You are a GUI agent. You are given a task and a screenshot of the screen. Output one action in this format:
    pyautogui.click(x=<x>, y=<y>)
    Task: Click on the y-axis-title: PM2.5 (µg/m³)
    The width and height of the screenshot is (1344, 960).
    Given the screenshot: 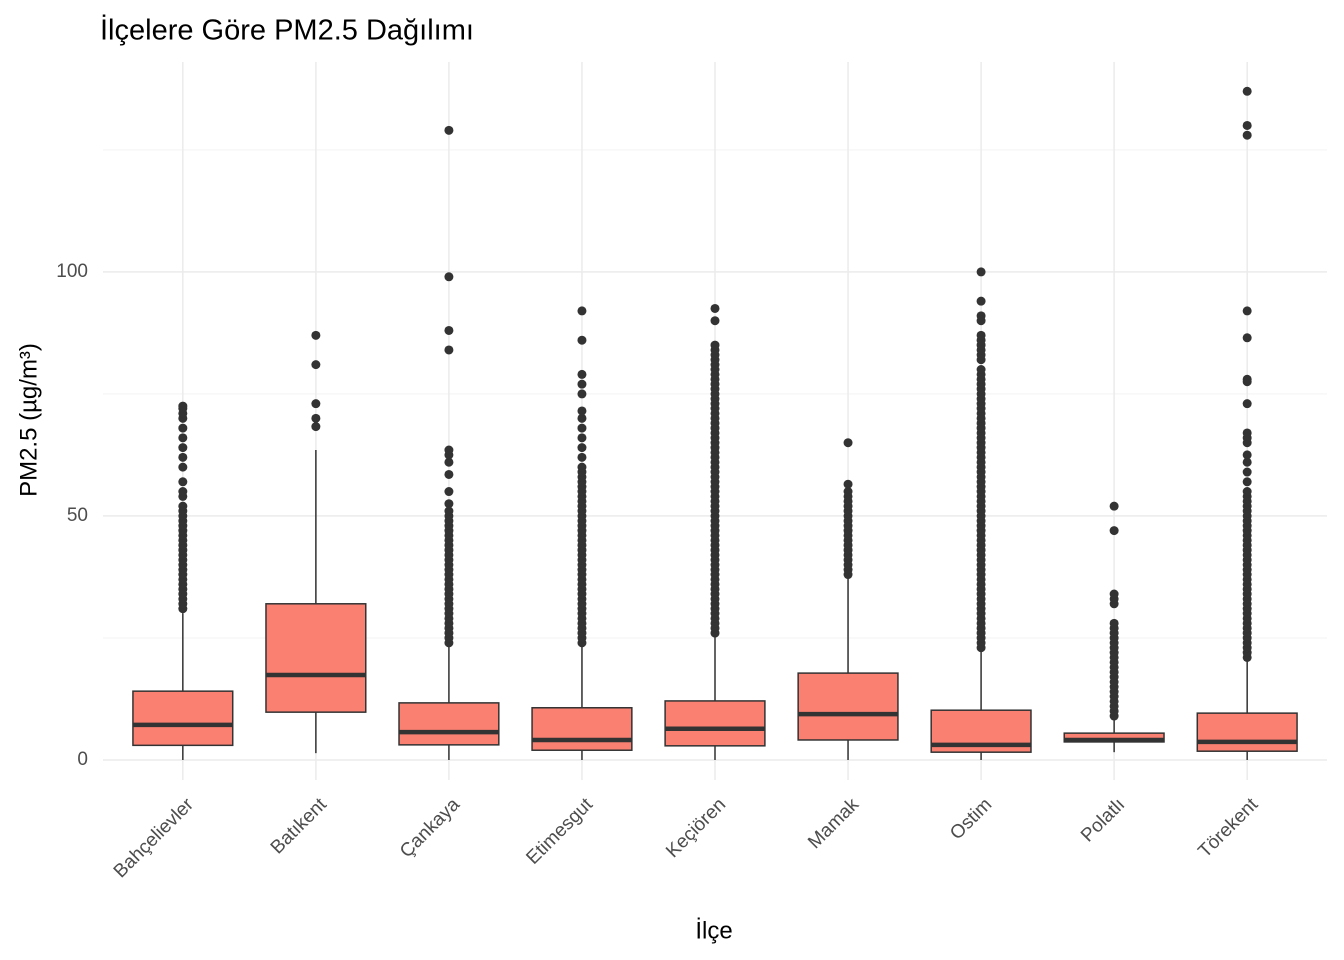 What is the action you would take?
    pyautogui.click(x=28, y=420)
    